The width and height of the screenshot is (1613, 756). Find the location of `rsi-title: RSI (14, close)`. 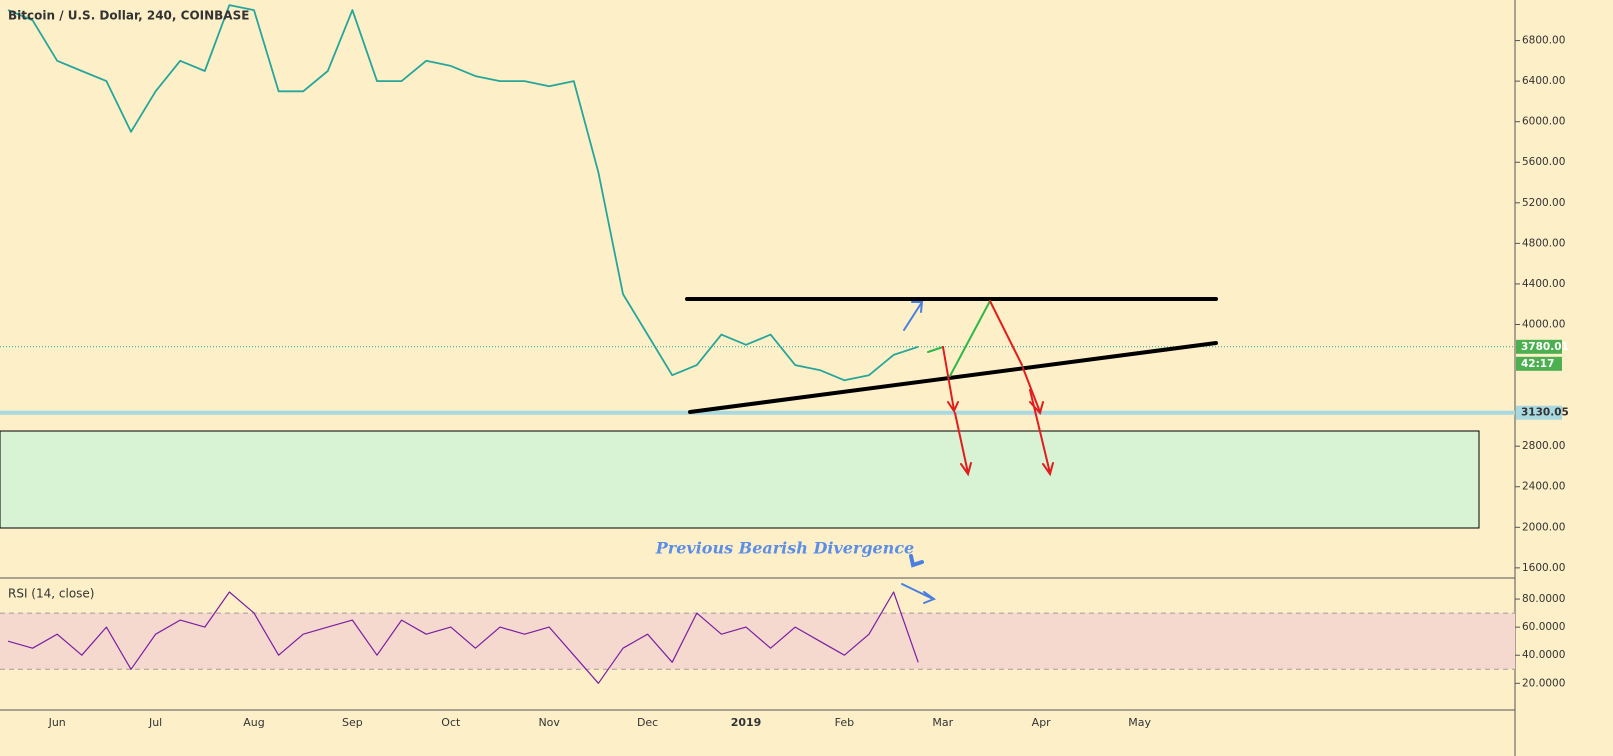

rsi-title: RSI (14, close) is located at coordinates (51, 594).